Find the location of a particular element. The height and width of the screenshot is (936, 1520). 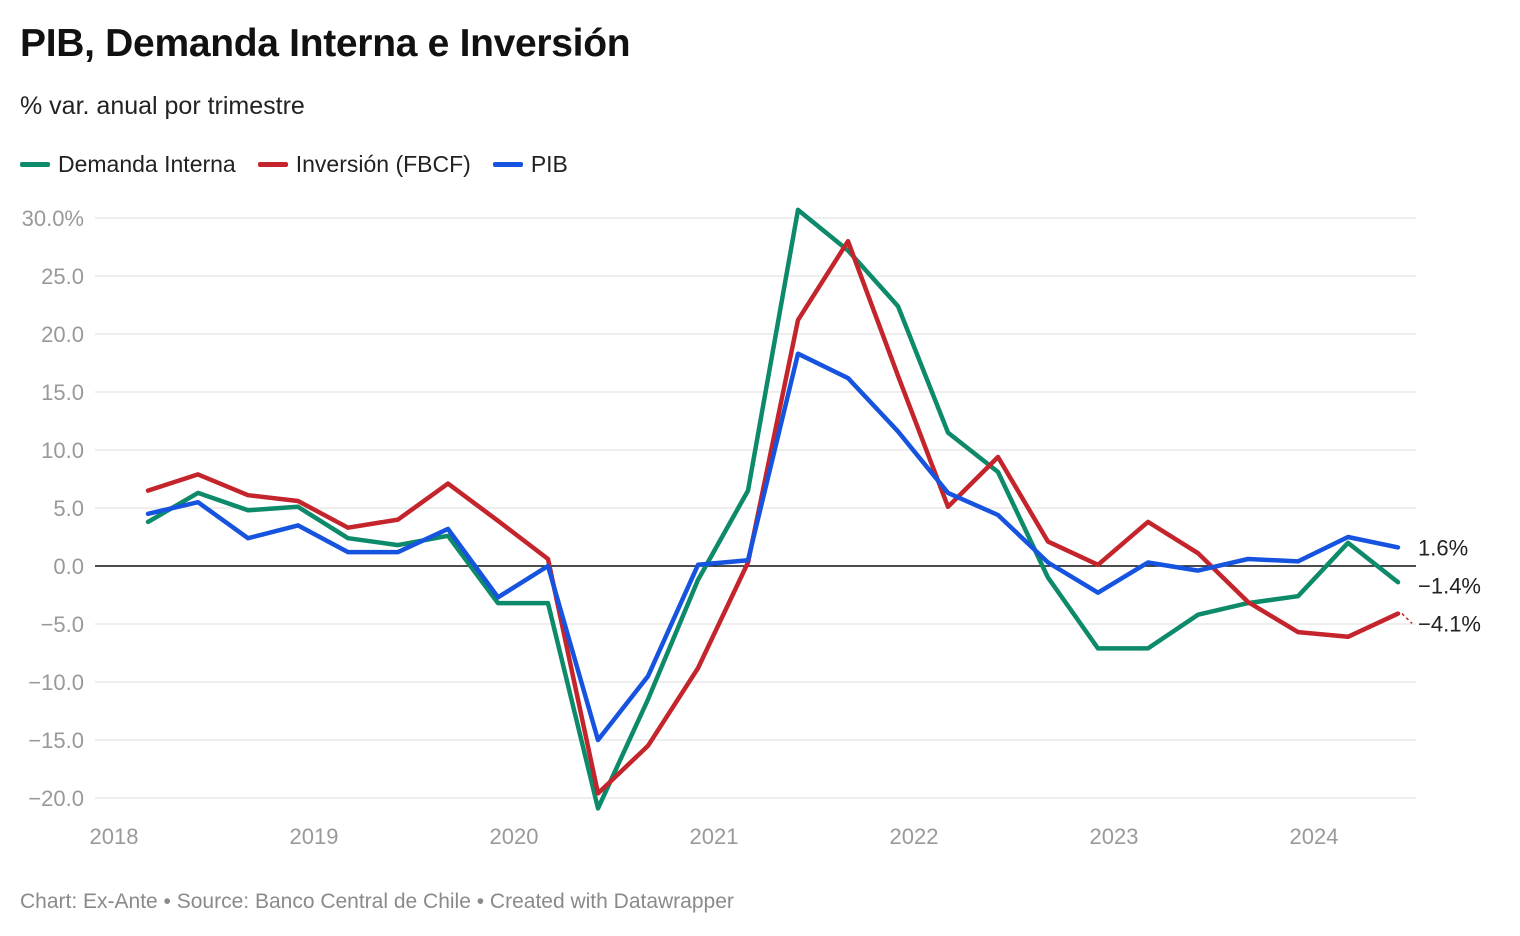

y-tick-label: 10.0 is located at coordinates (62, 450).